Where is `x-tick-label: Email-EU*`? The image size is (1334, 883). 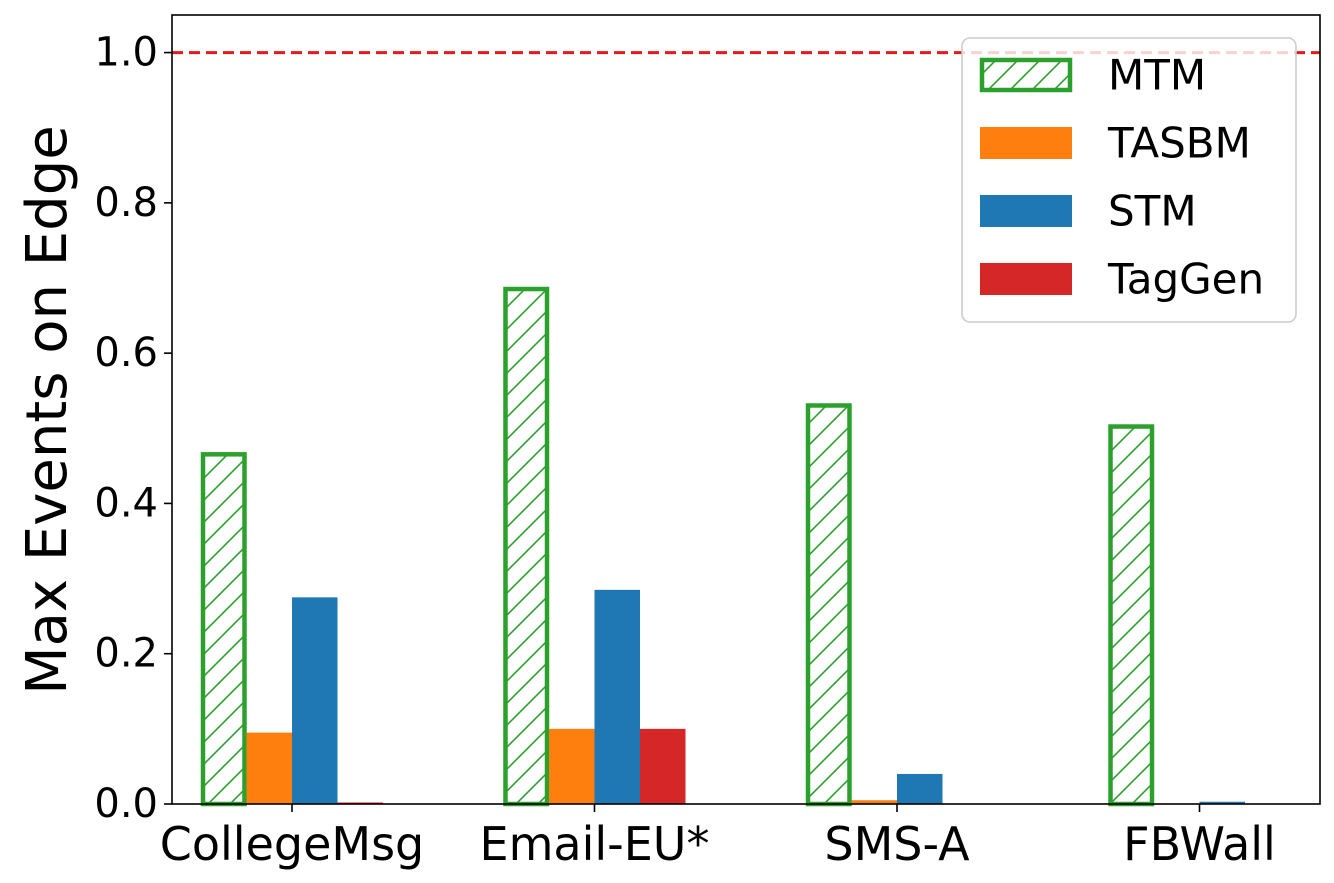 x-tick-label: Email-EU* is located at coordinates (595, 844).